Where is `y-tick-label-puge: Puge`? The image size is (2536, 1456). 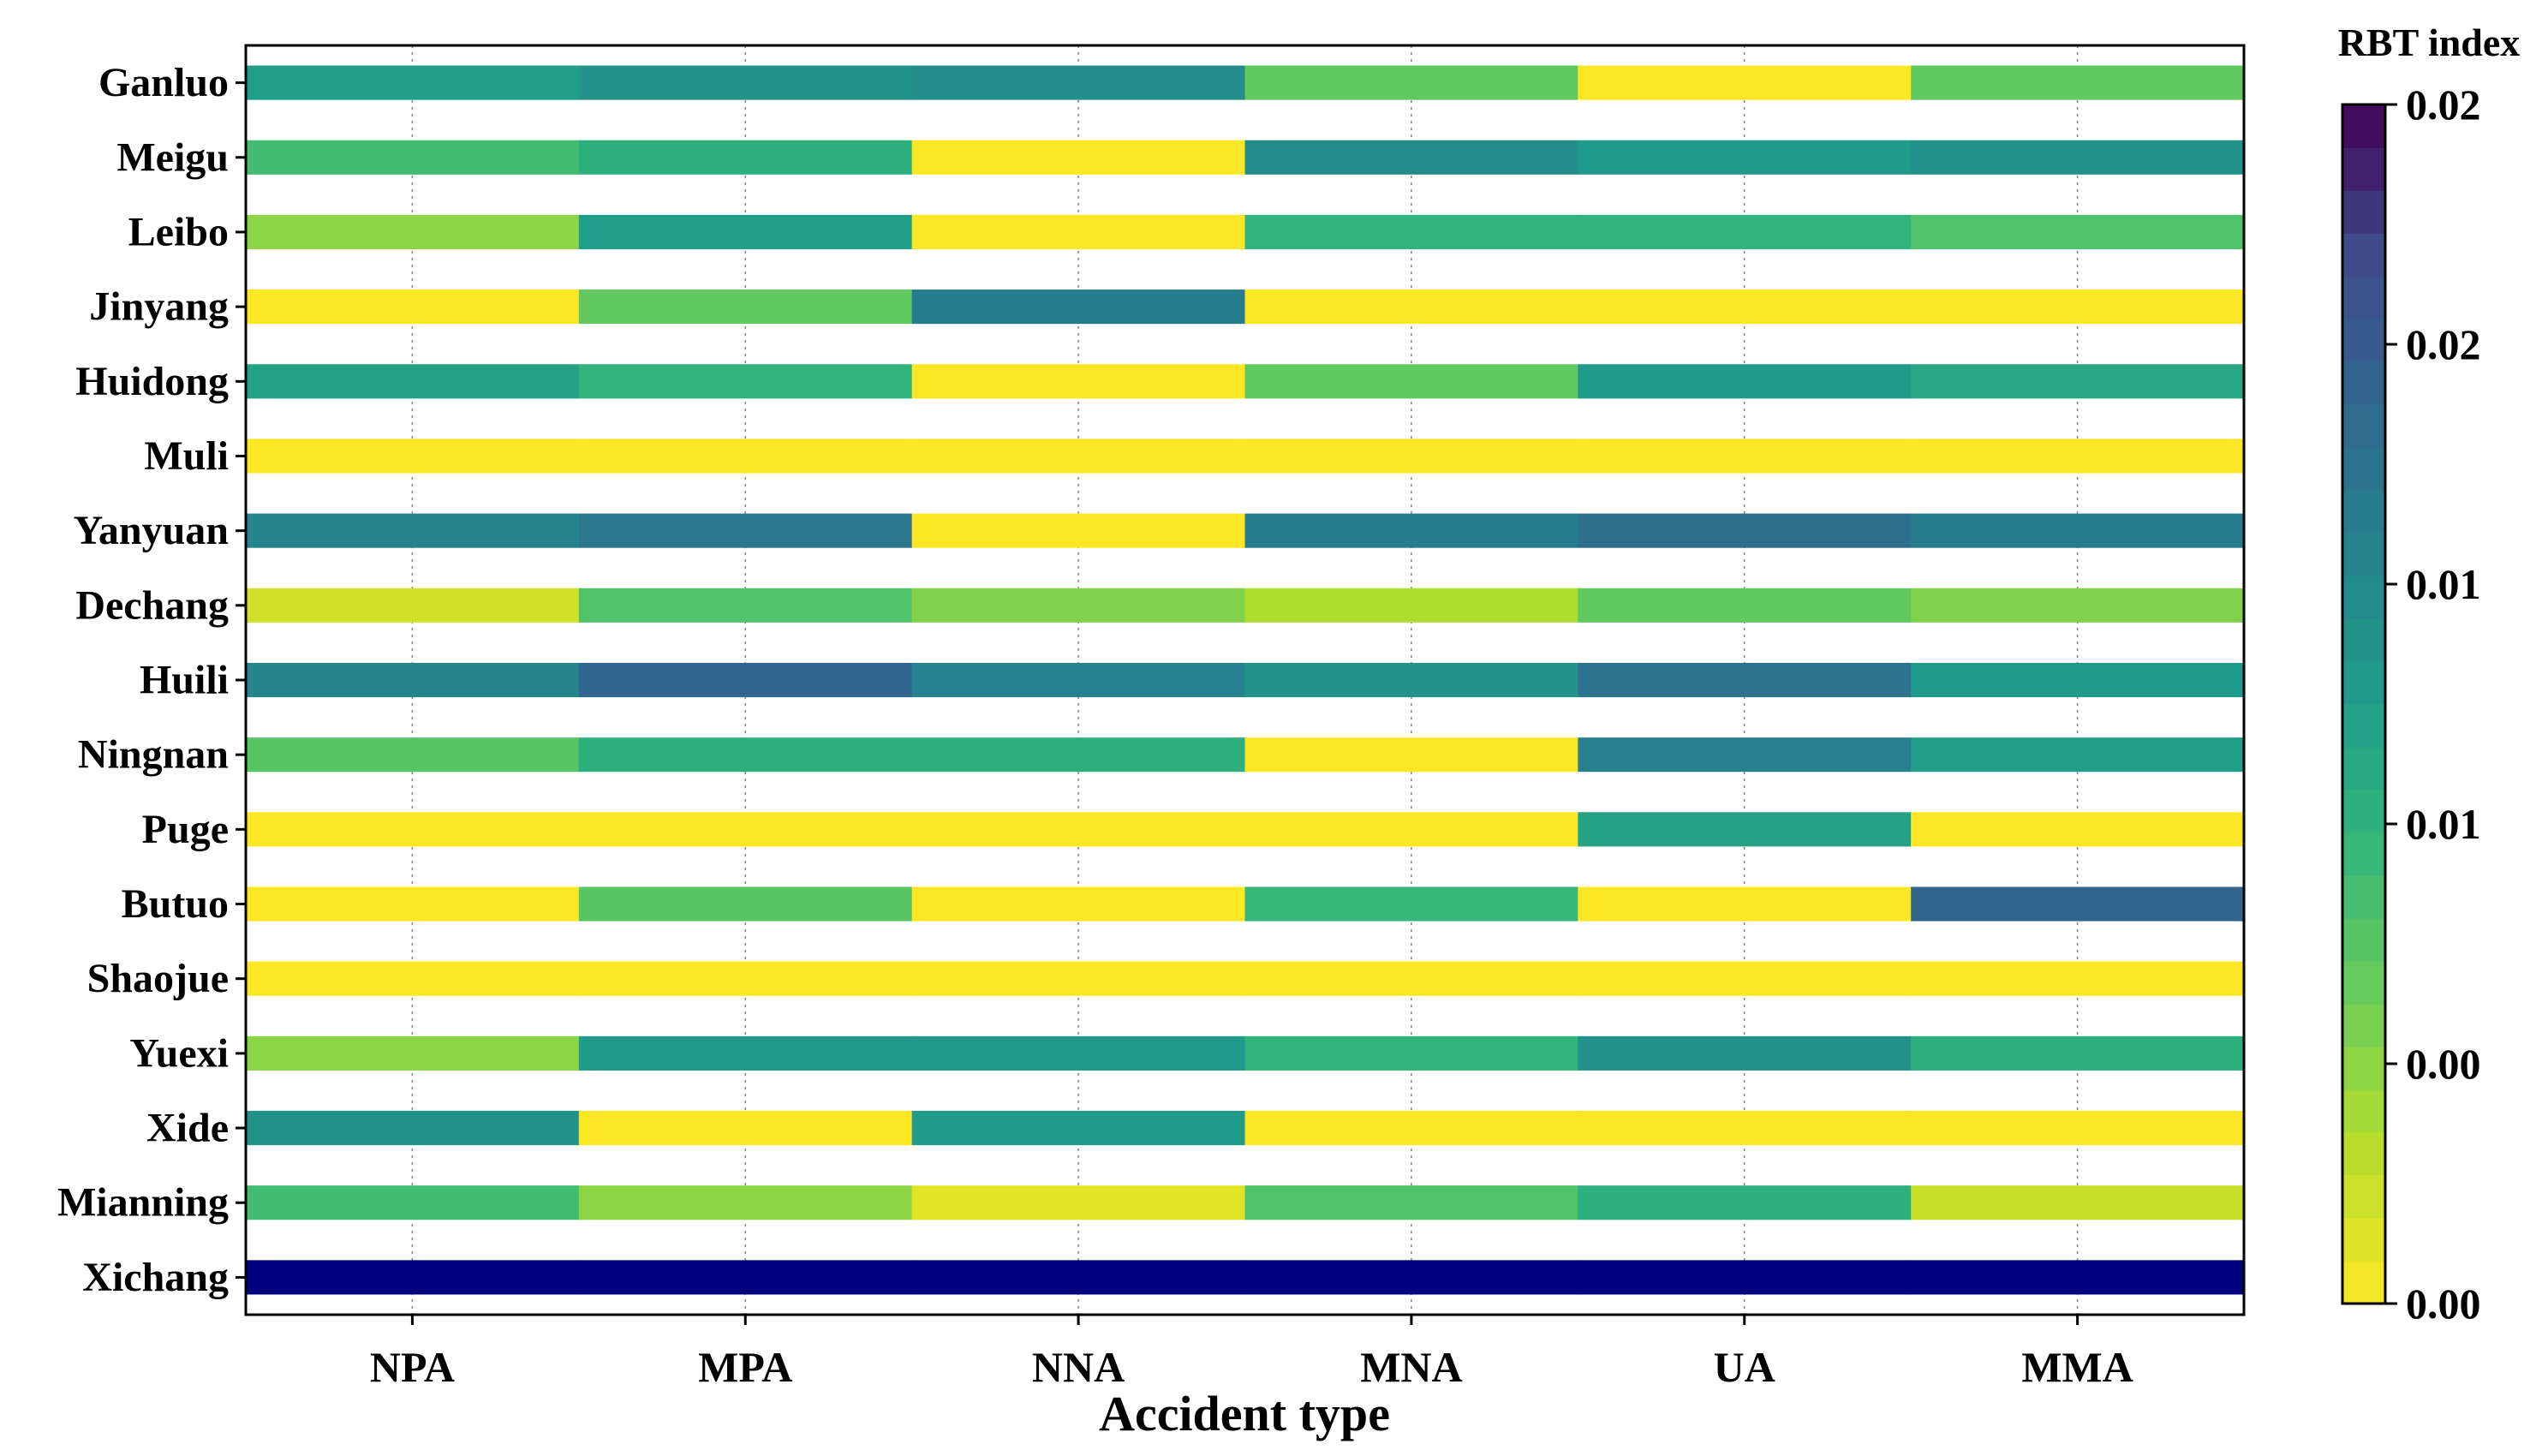 y-tick-label-puge: Puge is located at coordinates (185, 829).